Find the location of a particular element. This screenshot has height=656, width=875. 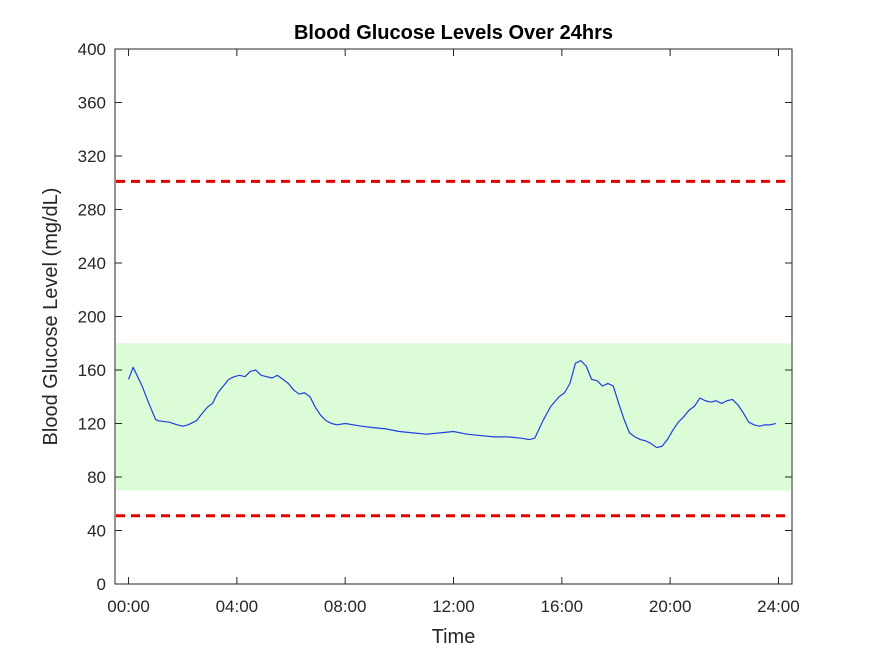

x-tick-label: 20:00 is located at coordinates (670, 606).